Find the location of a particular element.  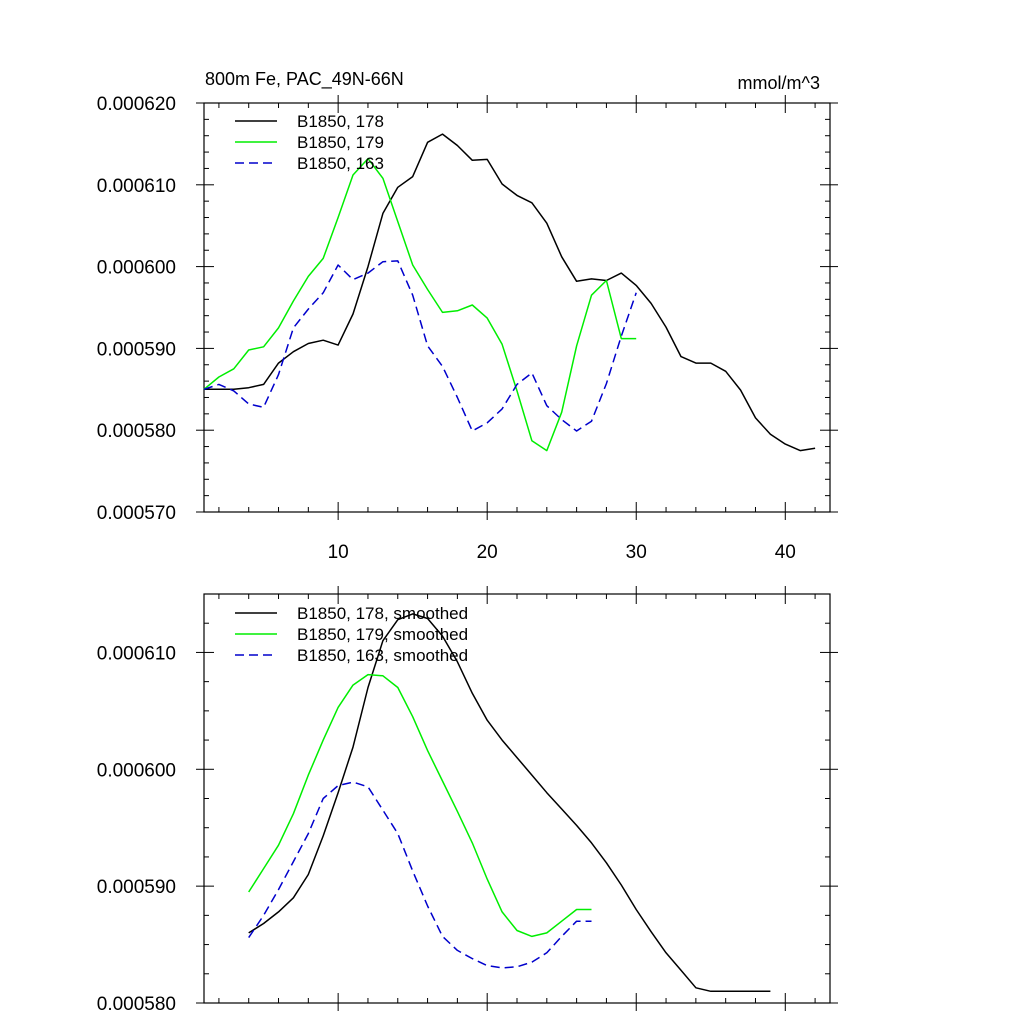

legend-label: B1850, 163 is located at coordinates (340, 163).